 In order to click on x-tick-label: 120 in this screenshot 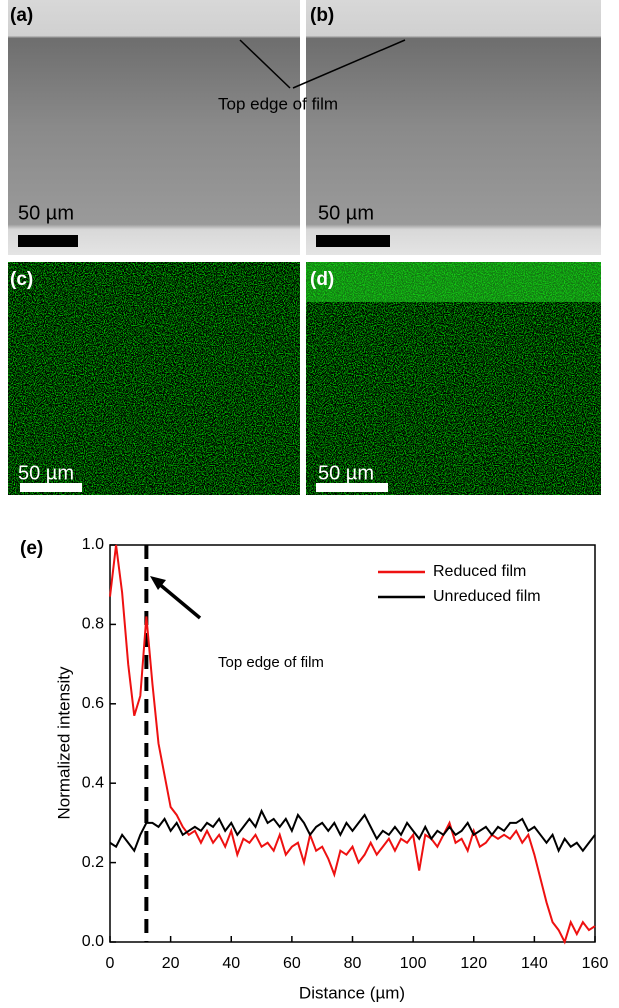, I will do `click(473, 963)`.